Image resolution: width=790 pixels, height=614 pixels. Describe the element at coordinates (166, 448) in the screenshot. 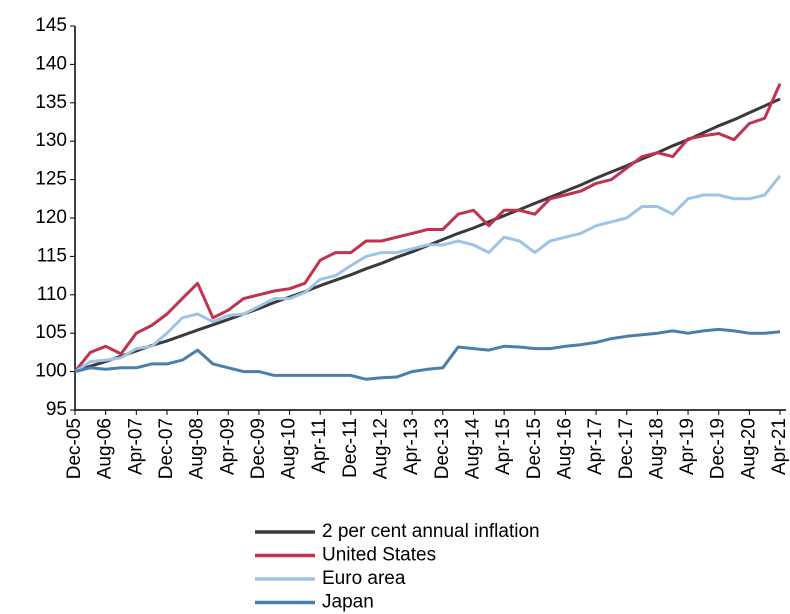

I see `x-tick-label: Dec-07` at that location.